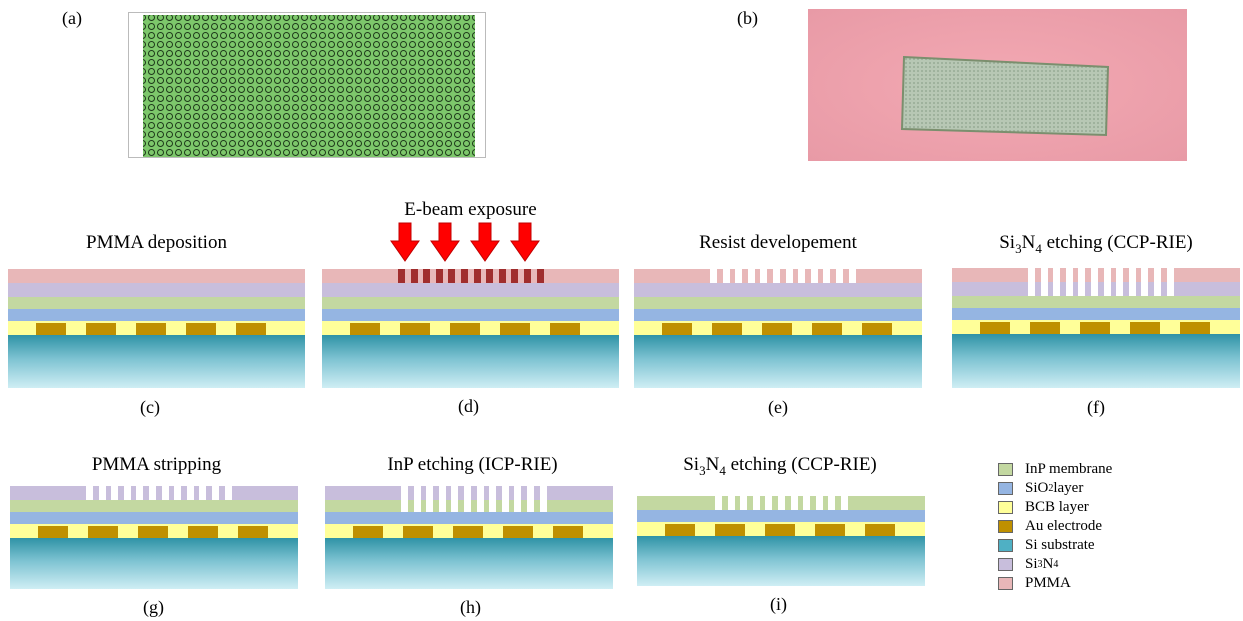 This screenshot has width=1243, height=621. Describe the element at coordinates (1096, 407) in the screenshot. I see `panel-label-f: (f)` at that location.